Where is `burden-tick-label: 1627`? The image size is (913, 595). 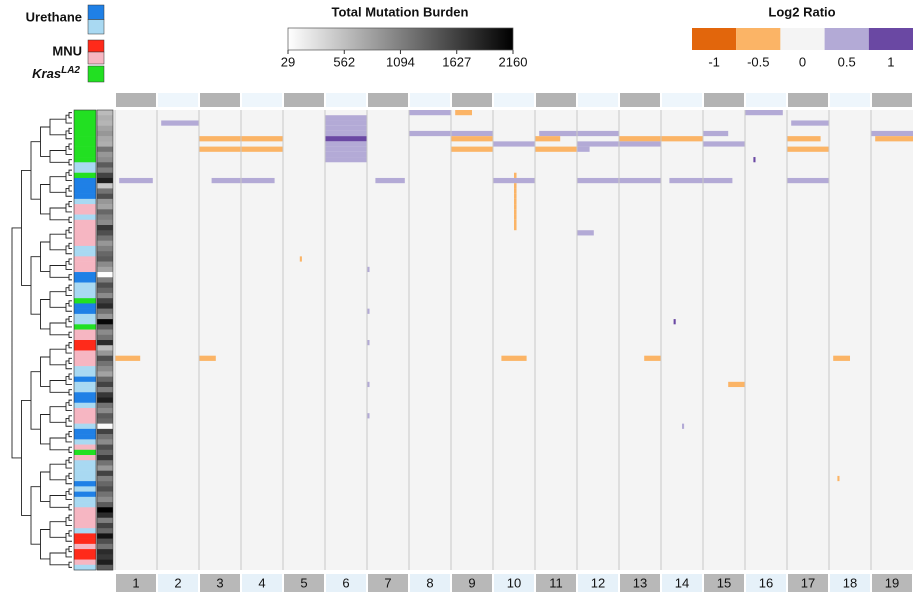 burden-tick-label: 1627 is located at coordinates (456, 61).